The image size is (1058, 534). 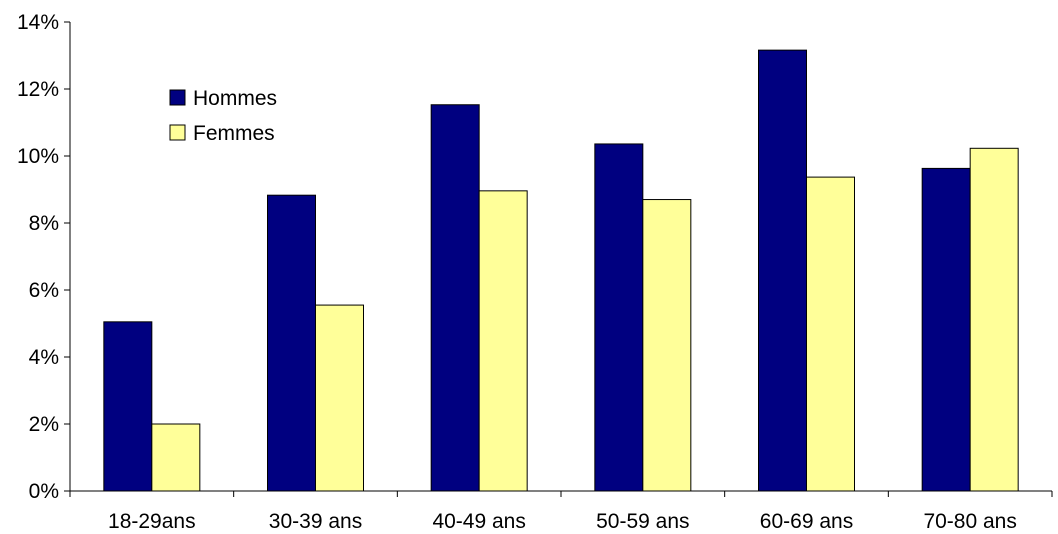 I want to click on legend: Hommes Femmes, so click(x=223, y=116).